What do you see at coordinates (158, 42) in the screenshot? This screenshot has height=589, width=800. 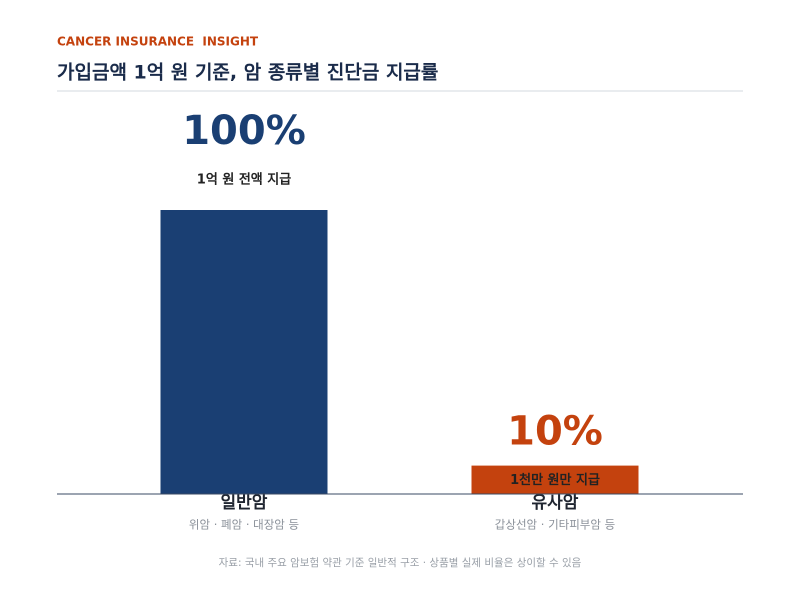 I see `kicker: CANCER INSURANCE INSIGHT` at bounding box center [158, 42].